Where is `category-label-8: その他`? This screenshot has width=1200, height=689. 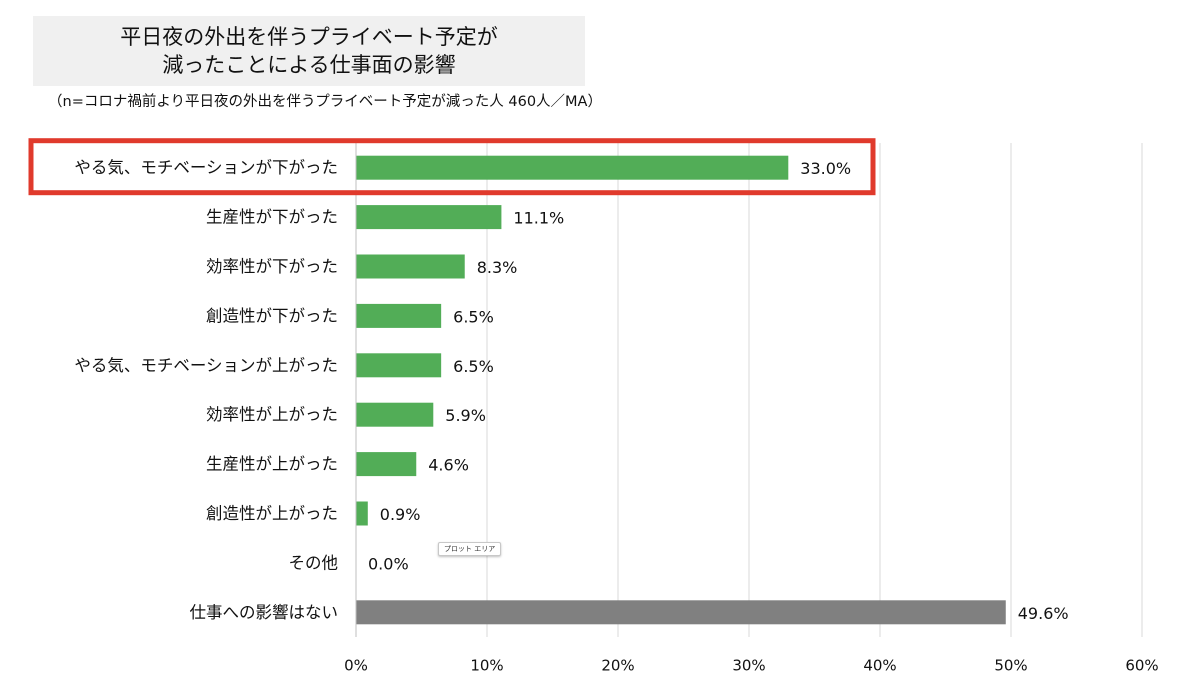
category-label-8: その他 is located at coordinates (314, 562).